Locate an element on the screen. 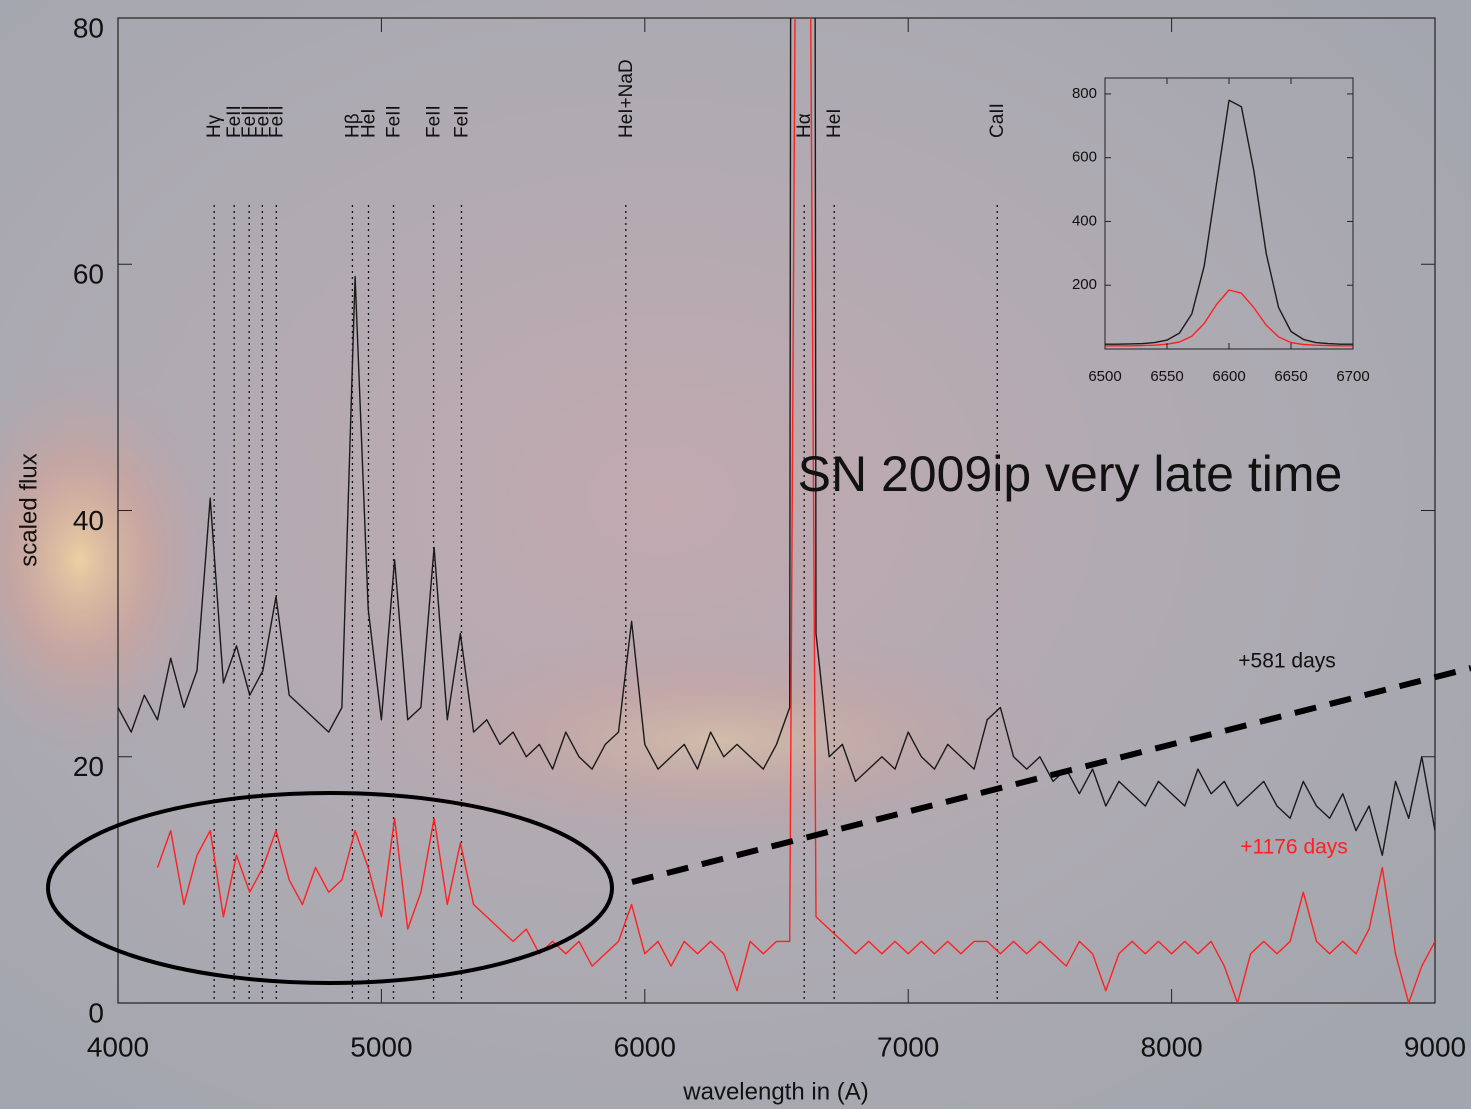 The width and height of the screenshot is (1471, 1109). line-id-label: Hβ is located at coordinates (352, 125).